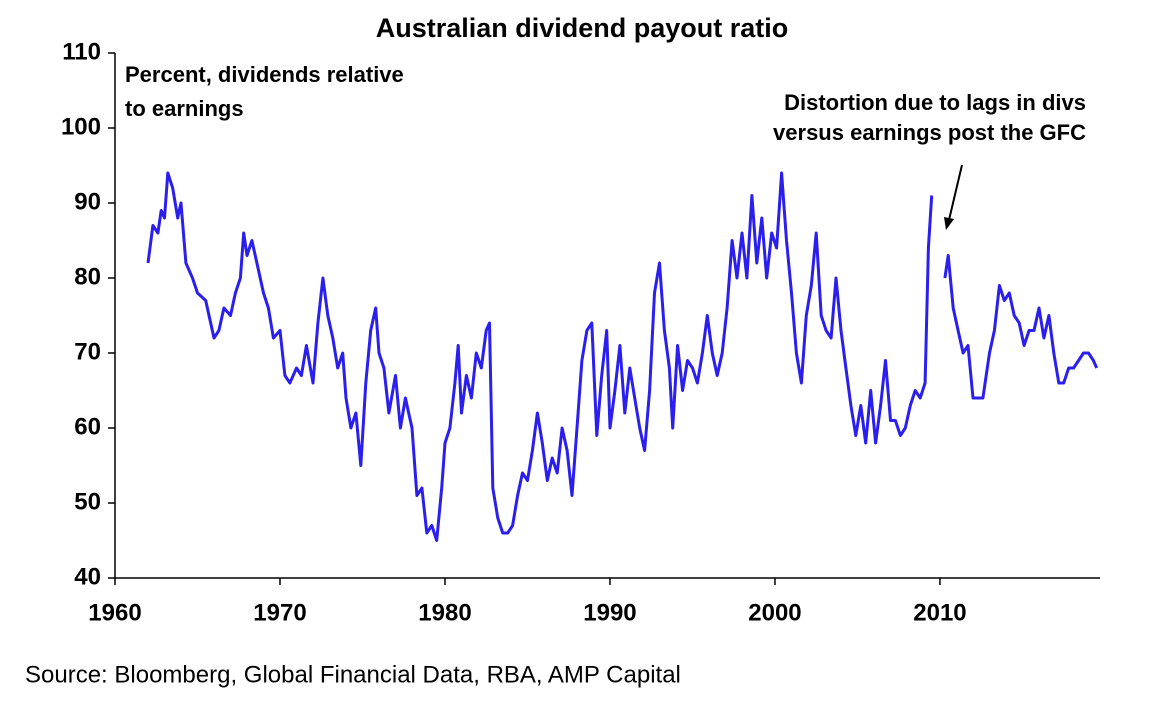 The width and height of the screenshot is (1160, 704). What do you see at coordinates (949, 223) in the screenshot?
I see `arrow-head` at bounding box center [949, 223].